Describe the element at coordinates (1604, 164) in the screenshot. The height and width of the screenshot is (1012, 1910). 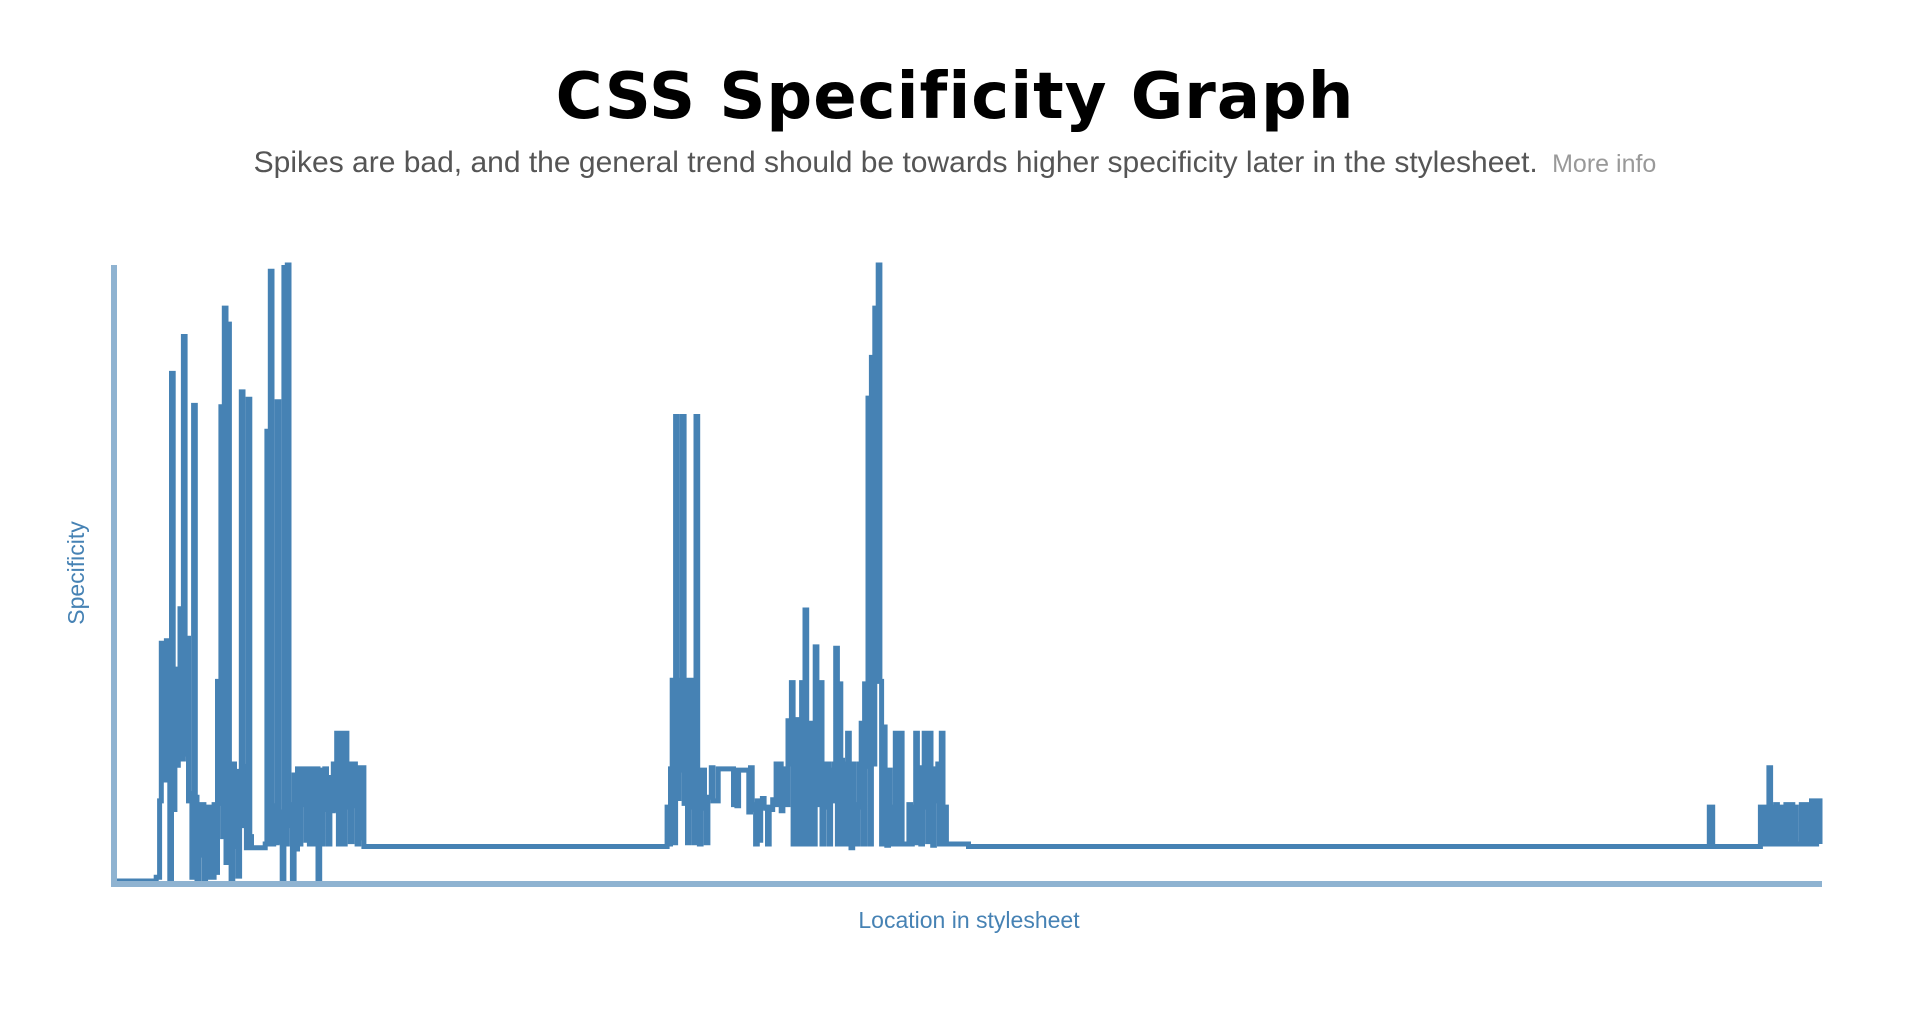
I see `more-info-link: More info` at that location.